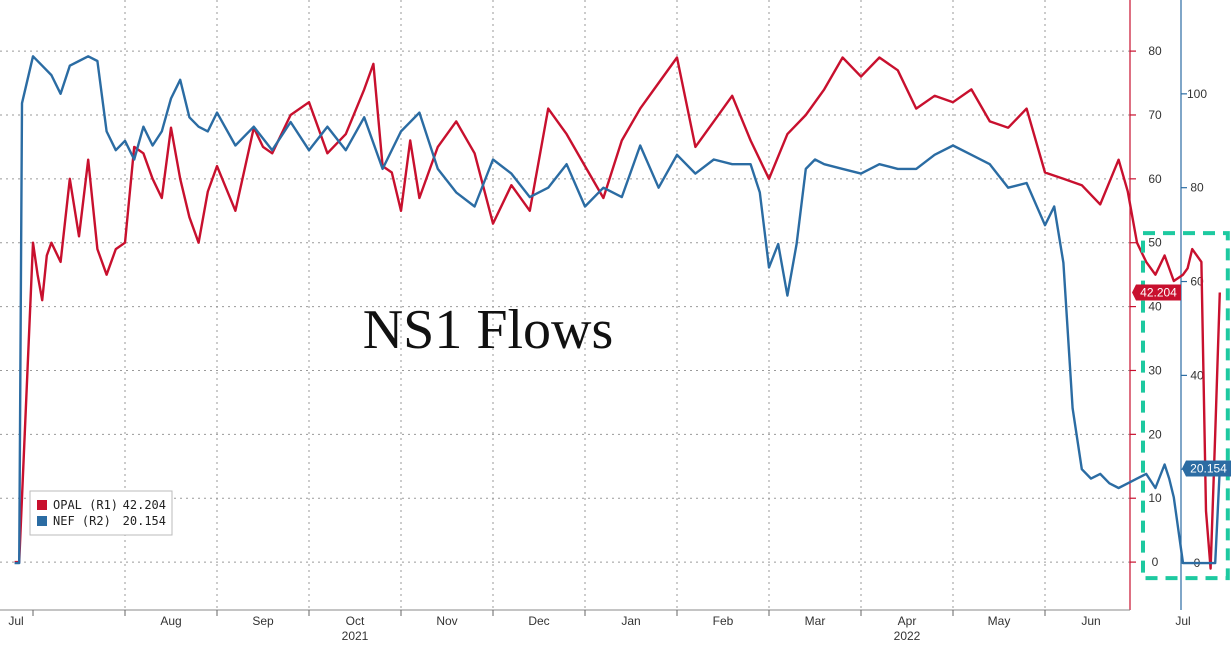 The height and width of the screenshot is (646, 1231). Describe the element at coordinates (1155, 434) in the screenshot. I see `left-tick-label-20: 20` at that location.